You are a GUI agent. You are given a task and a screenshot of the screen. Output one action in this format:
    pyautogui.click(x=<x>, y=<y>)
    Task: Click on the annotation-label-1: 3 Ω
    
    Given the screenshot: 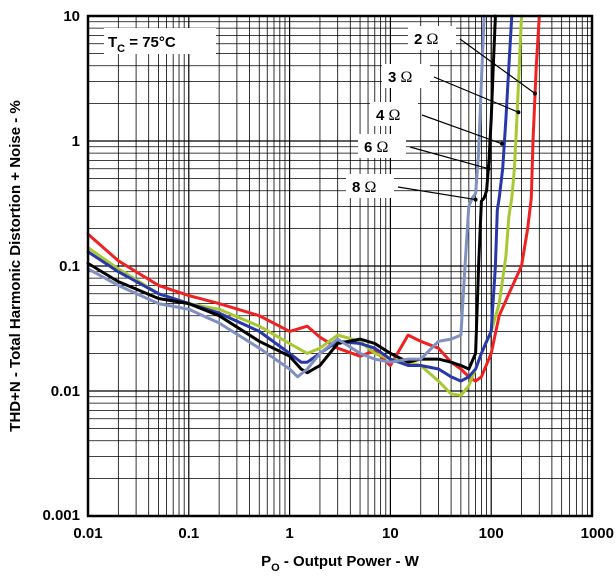 What is the action you would take?
    pyautogui.click(x=400, y=77)
    